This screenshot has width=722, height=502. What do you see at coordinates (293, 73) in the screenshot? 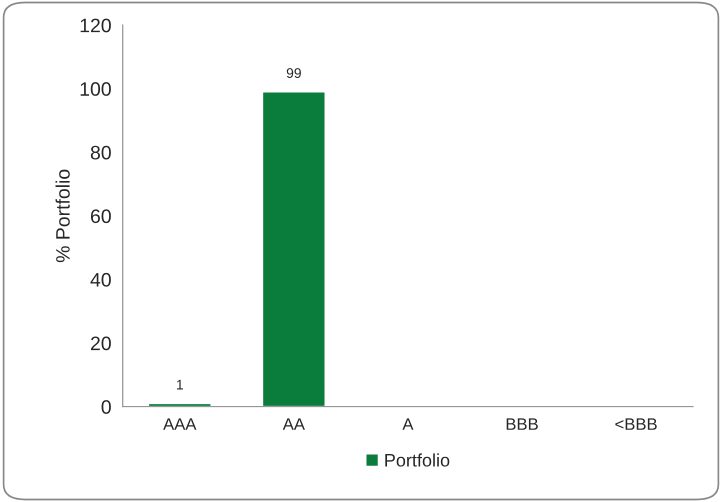
I see `data-label: 99` at bounding box center [293, 73].